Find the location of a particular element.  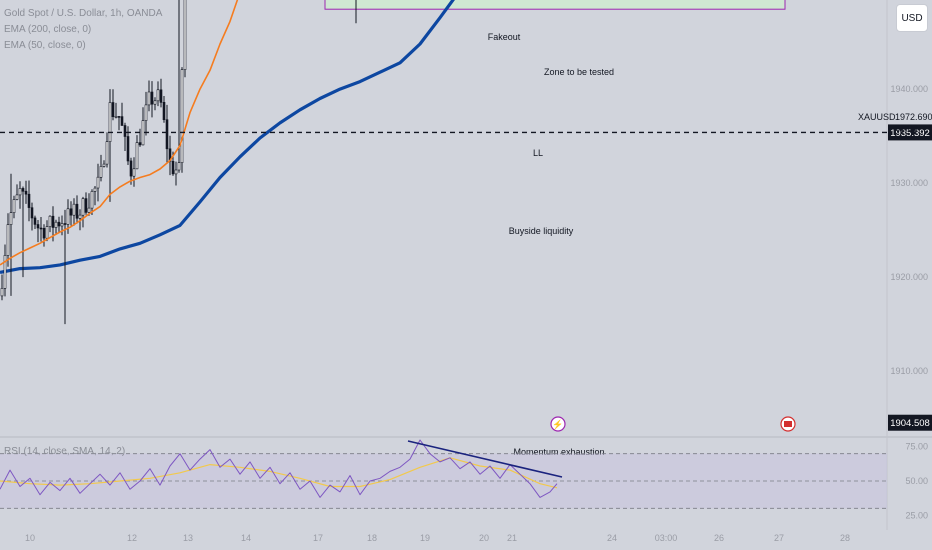

time-tick-label: 20 is located at coordinates (484, 538).